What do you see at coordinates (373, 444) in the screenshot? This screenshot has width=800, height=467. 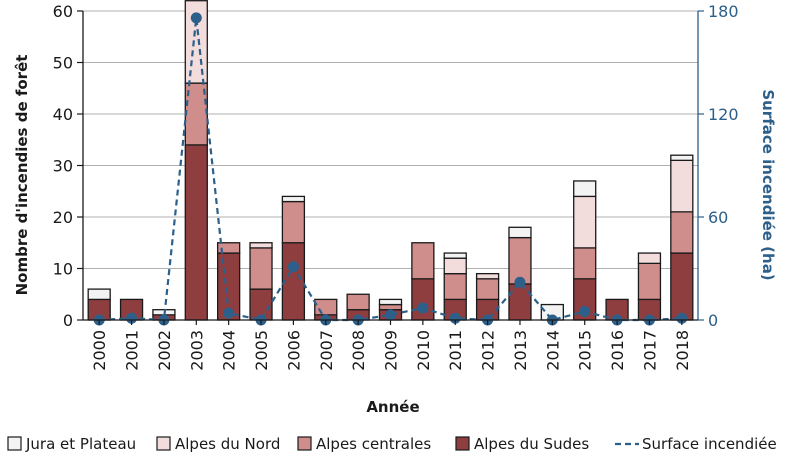 I see `legend-label: Alpes centrales` at bounding box center [373, 444].